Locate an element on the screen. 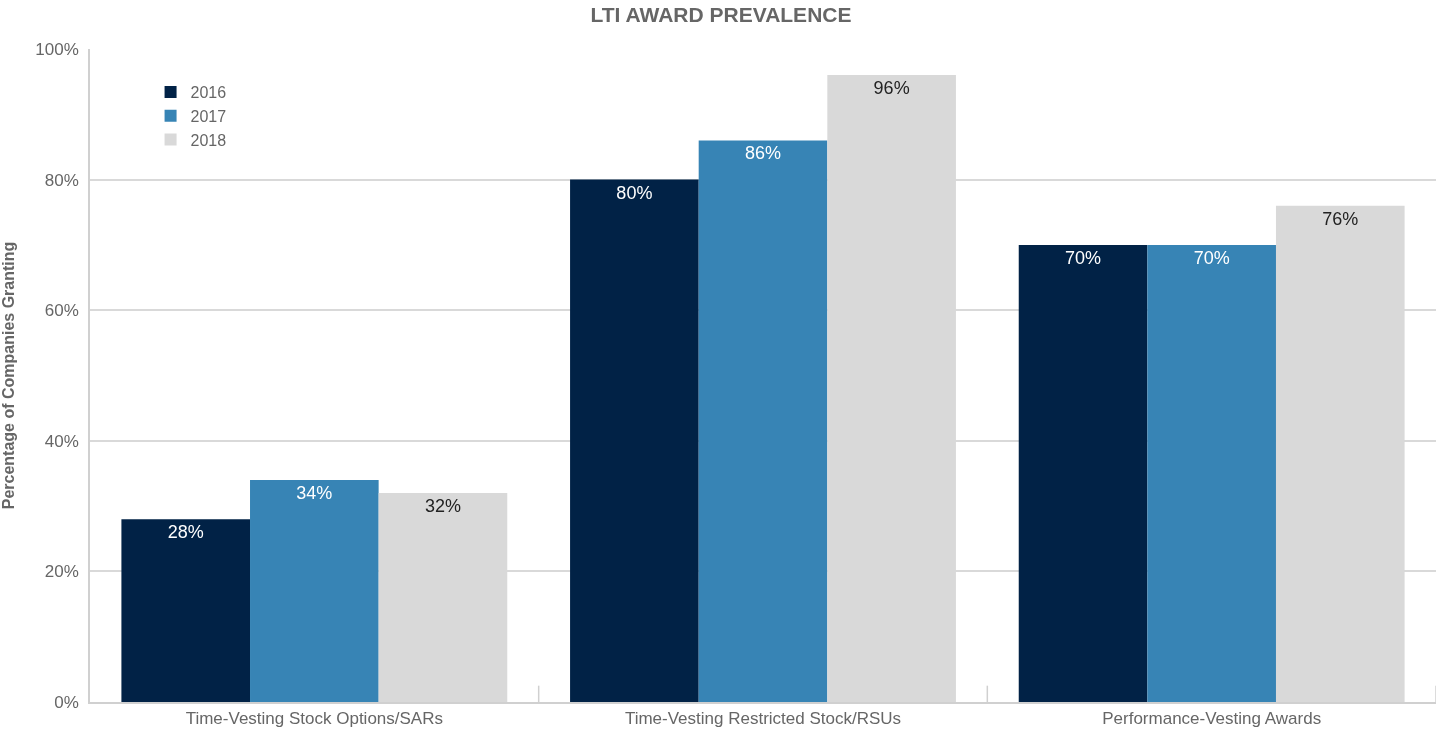  chart-title: LTI AWARD PREVALENCE is located at coordinates (721, 15).